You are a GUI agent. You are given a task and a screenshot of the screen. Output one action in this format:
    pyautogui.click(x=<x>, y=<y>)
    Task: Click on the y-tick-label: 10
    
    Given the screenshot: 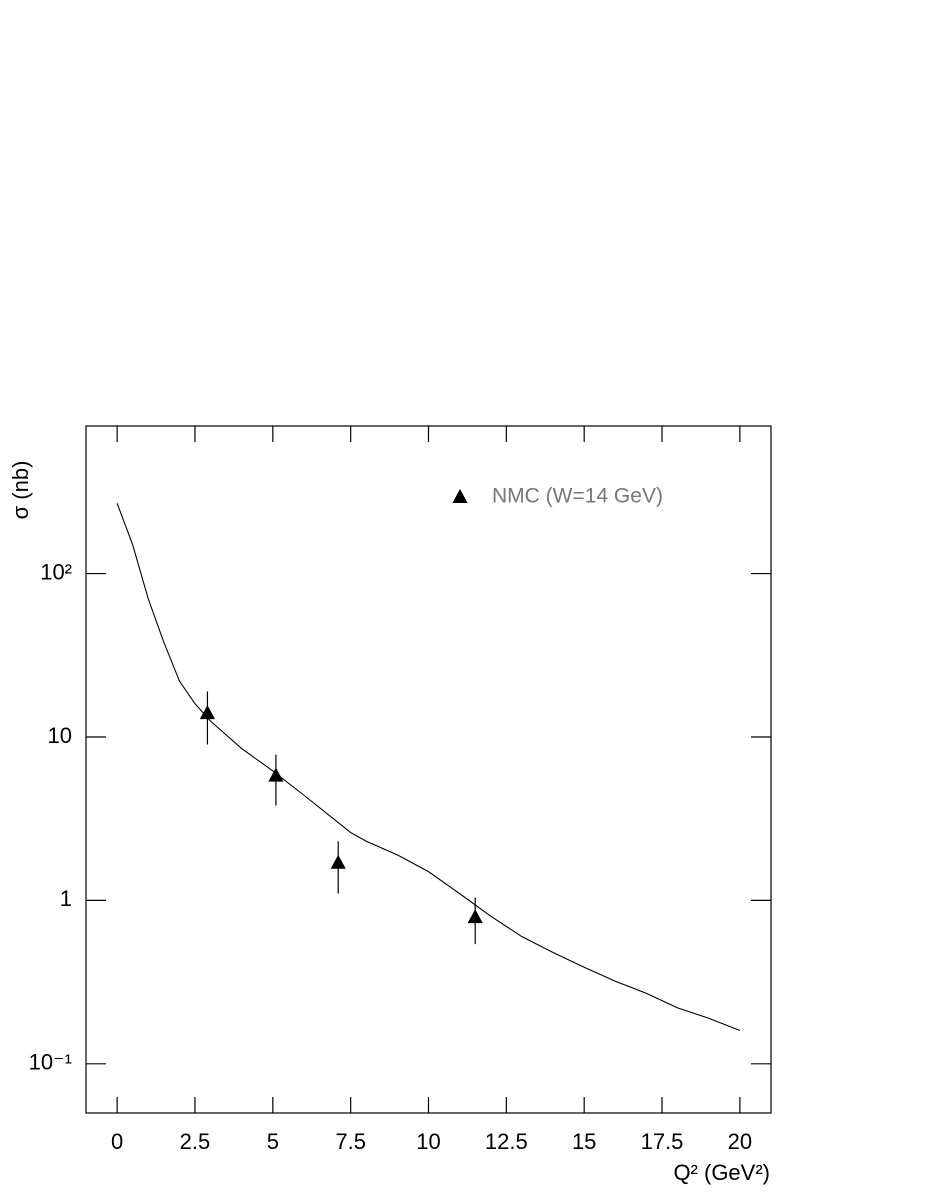 What is the action you would take?
    pyautogui.click(x=60, y=735)
    